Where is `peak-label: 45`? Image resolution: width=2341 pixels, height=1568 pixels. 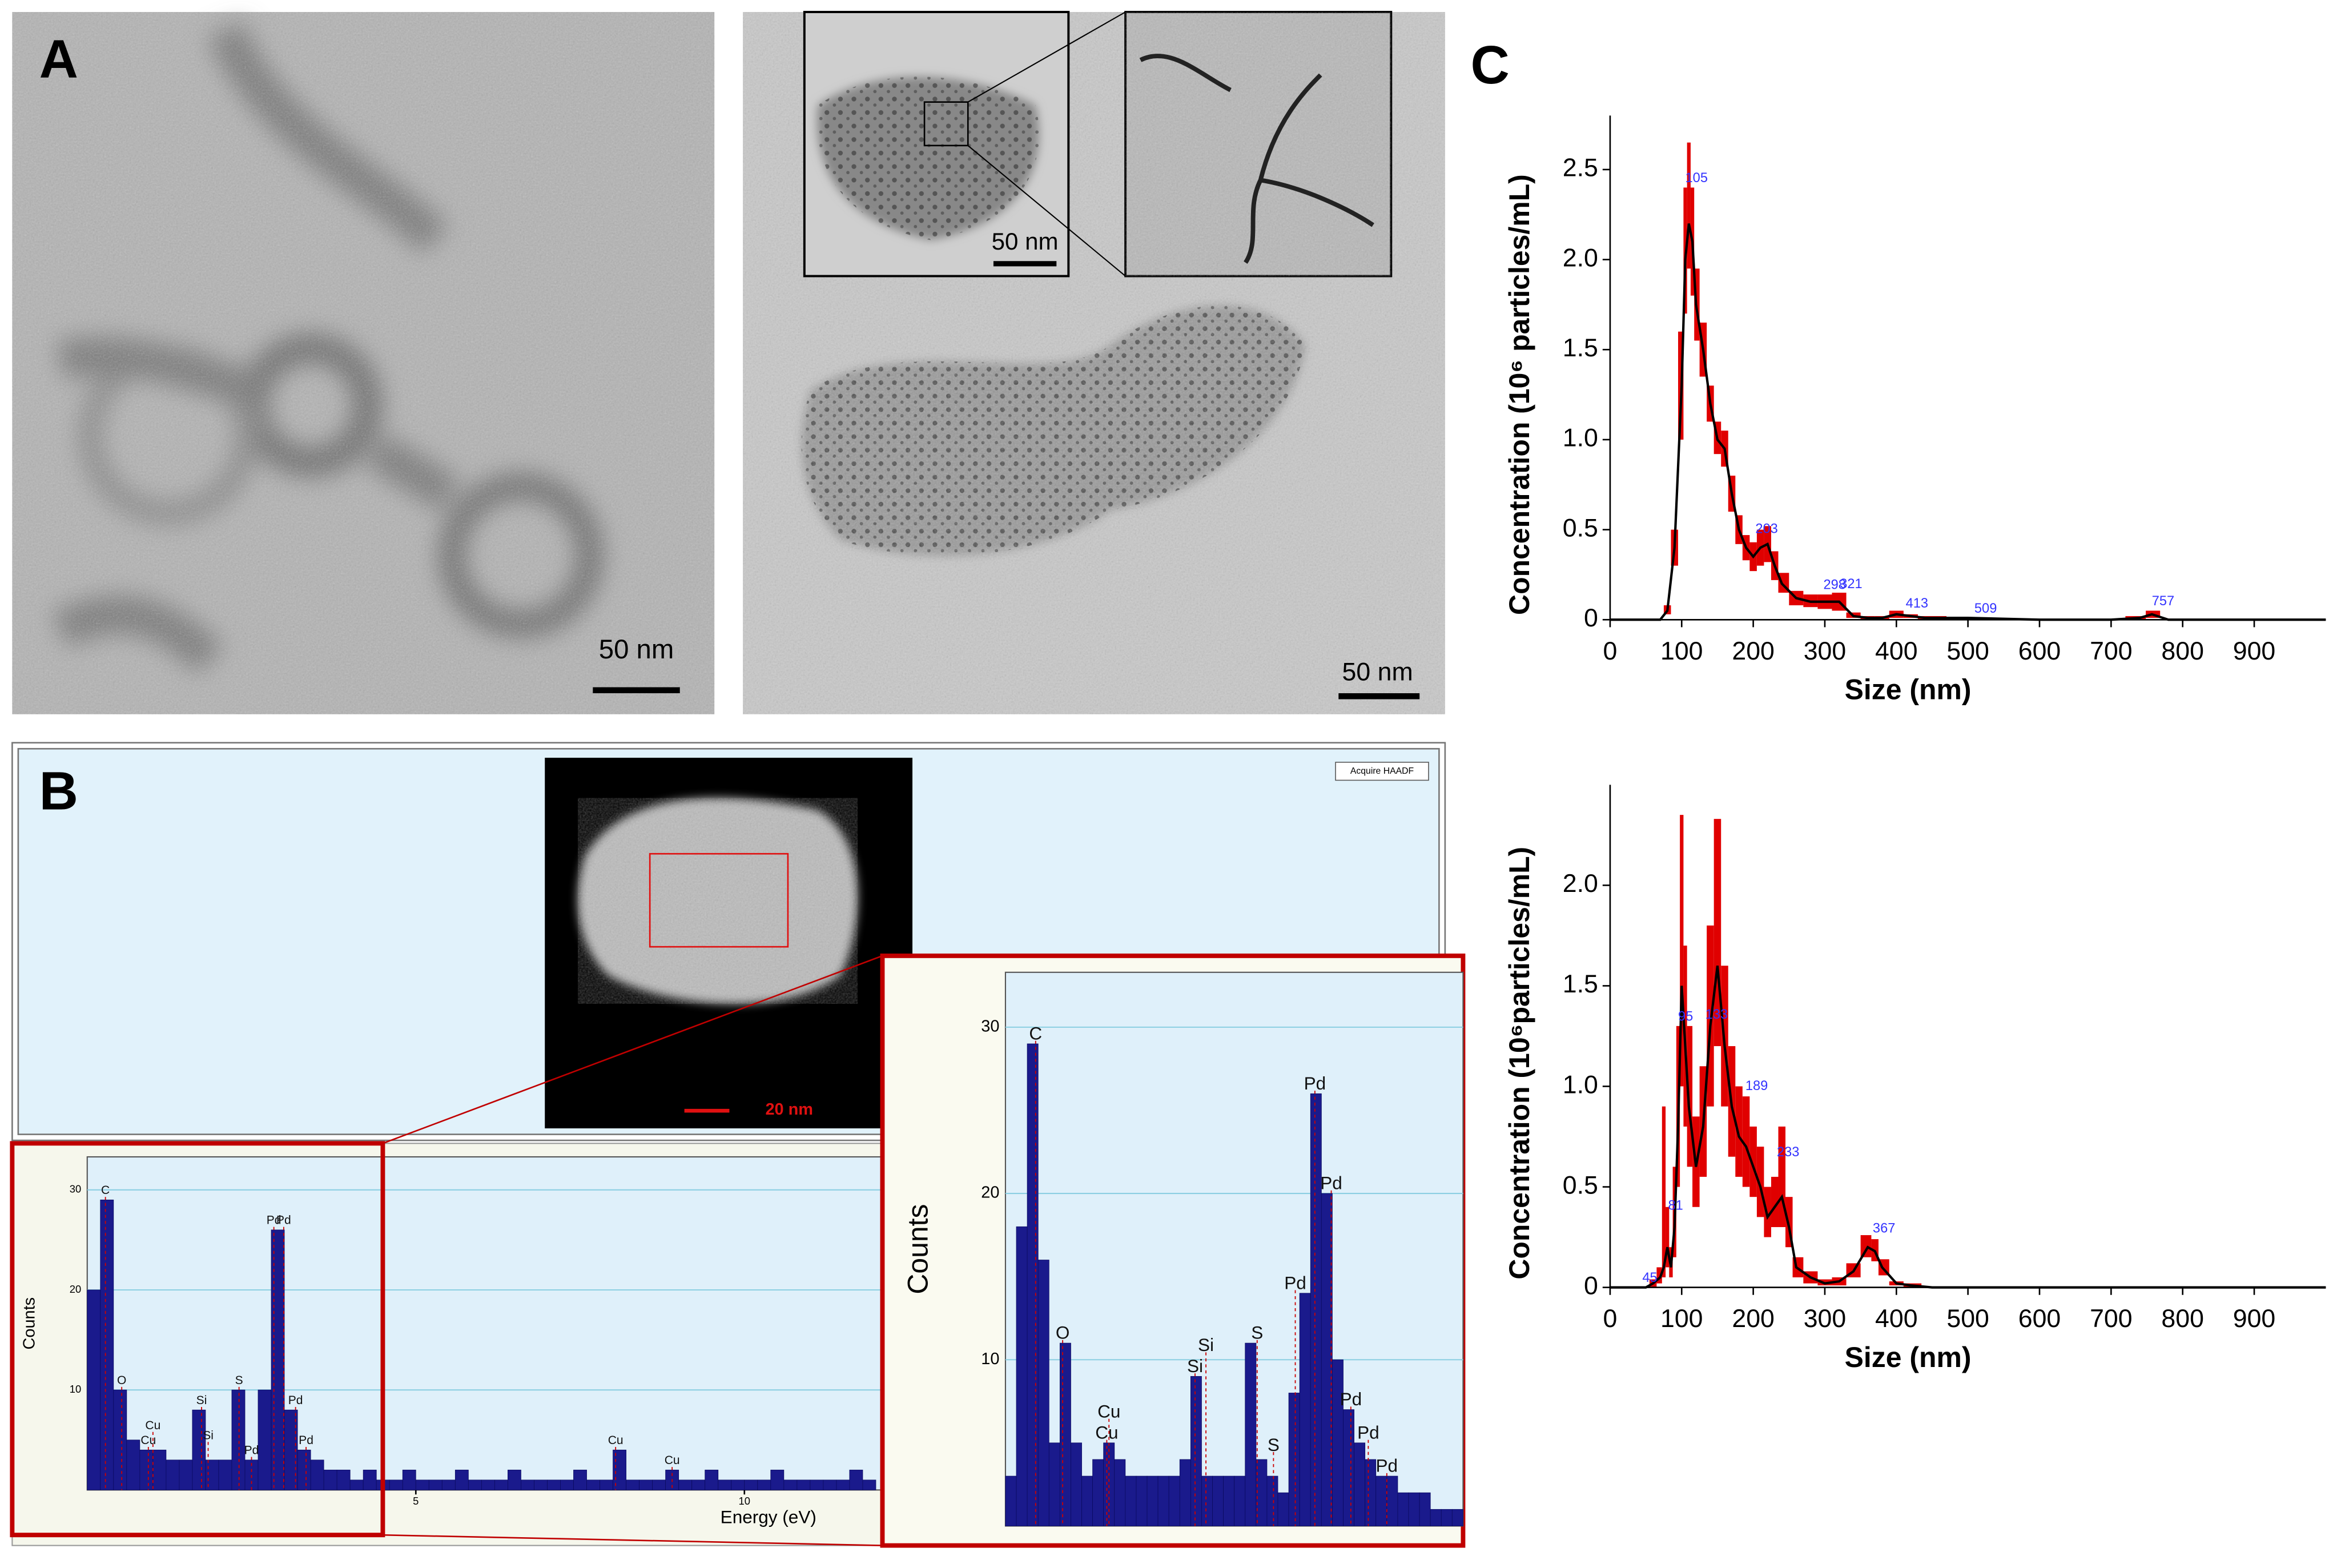
peak-label: 45 is located at coordinates (1649, 1278).